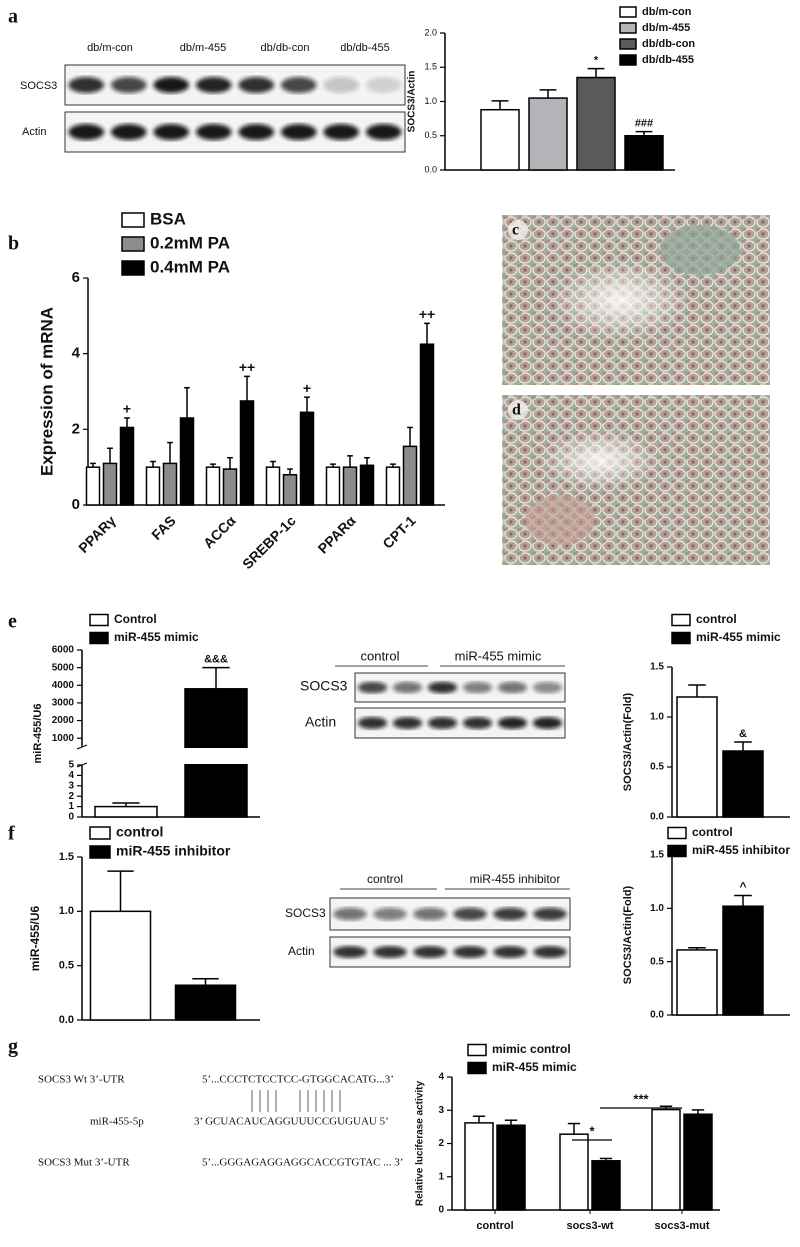  What do you see at coordinates (320, 722) in the screenshot?
I see `row-label: Actin` at bounding box center [320, 722].